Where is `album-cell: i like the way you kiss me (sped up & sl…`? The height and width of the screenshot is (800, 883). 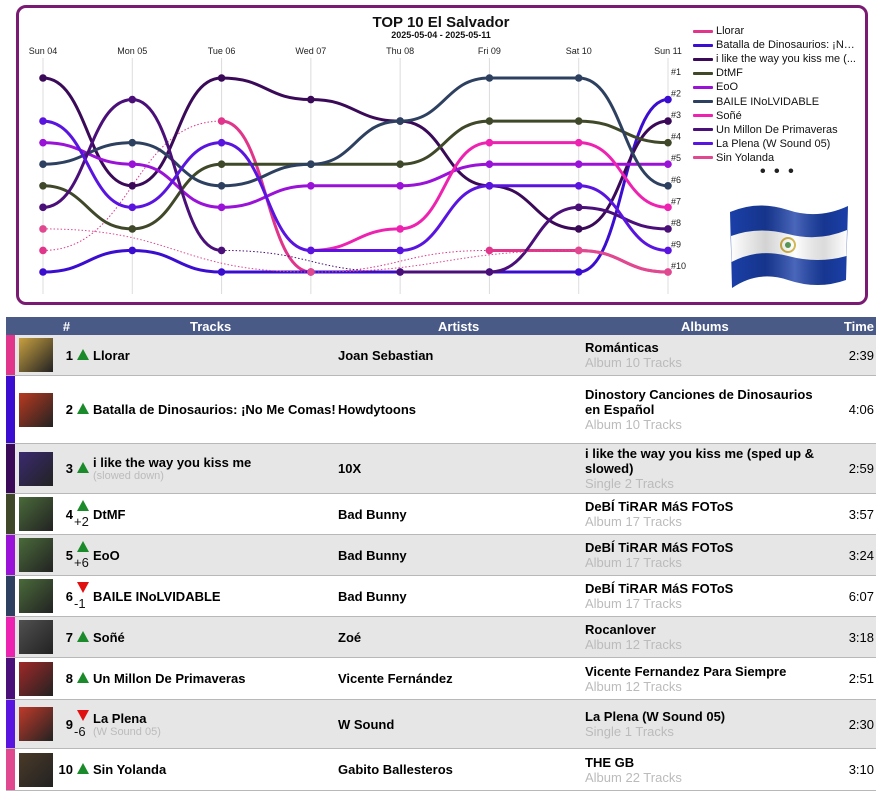
album-cell: i like the way you kiss me (sped up & sl… is located at coordinates (703, 469).